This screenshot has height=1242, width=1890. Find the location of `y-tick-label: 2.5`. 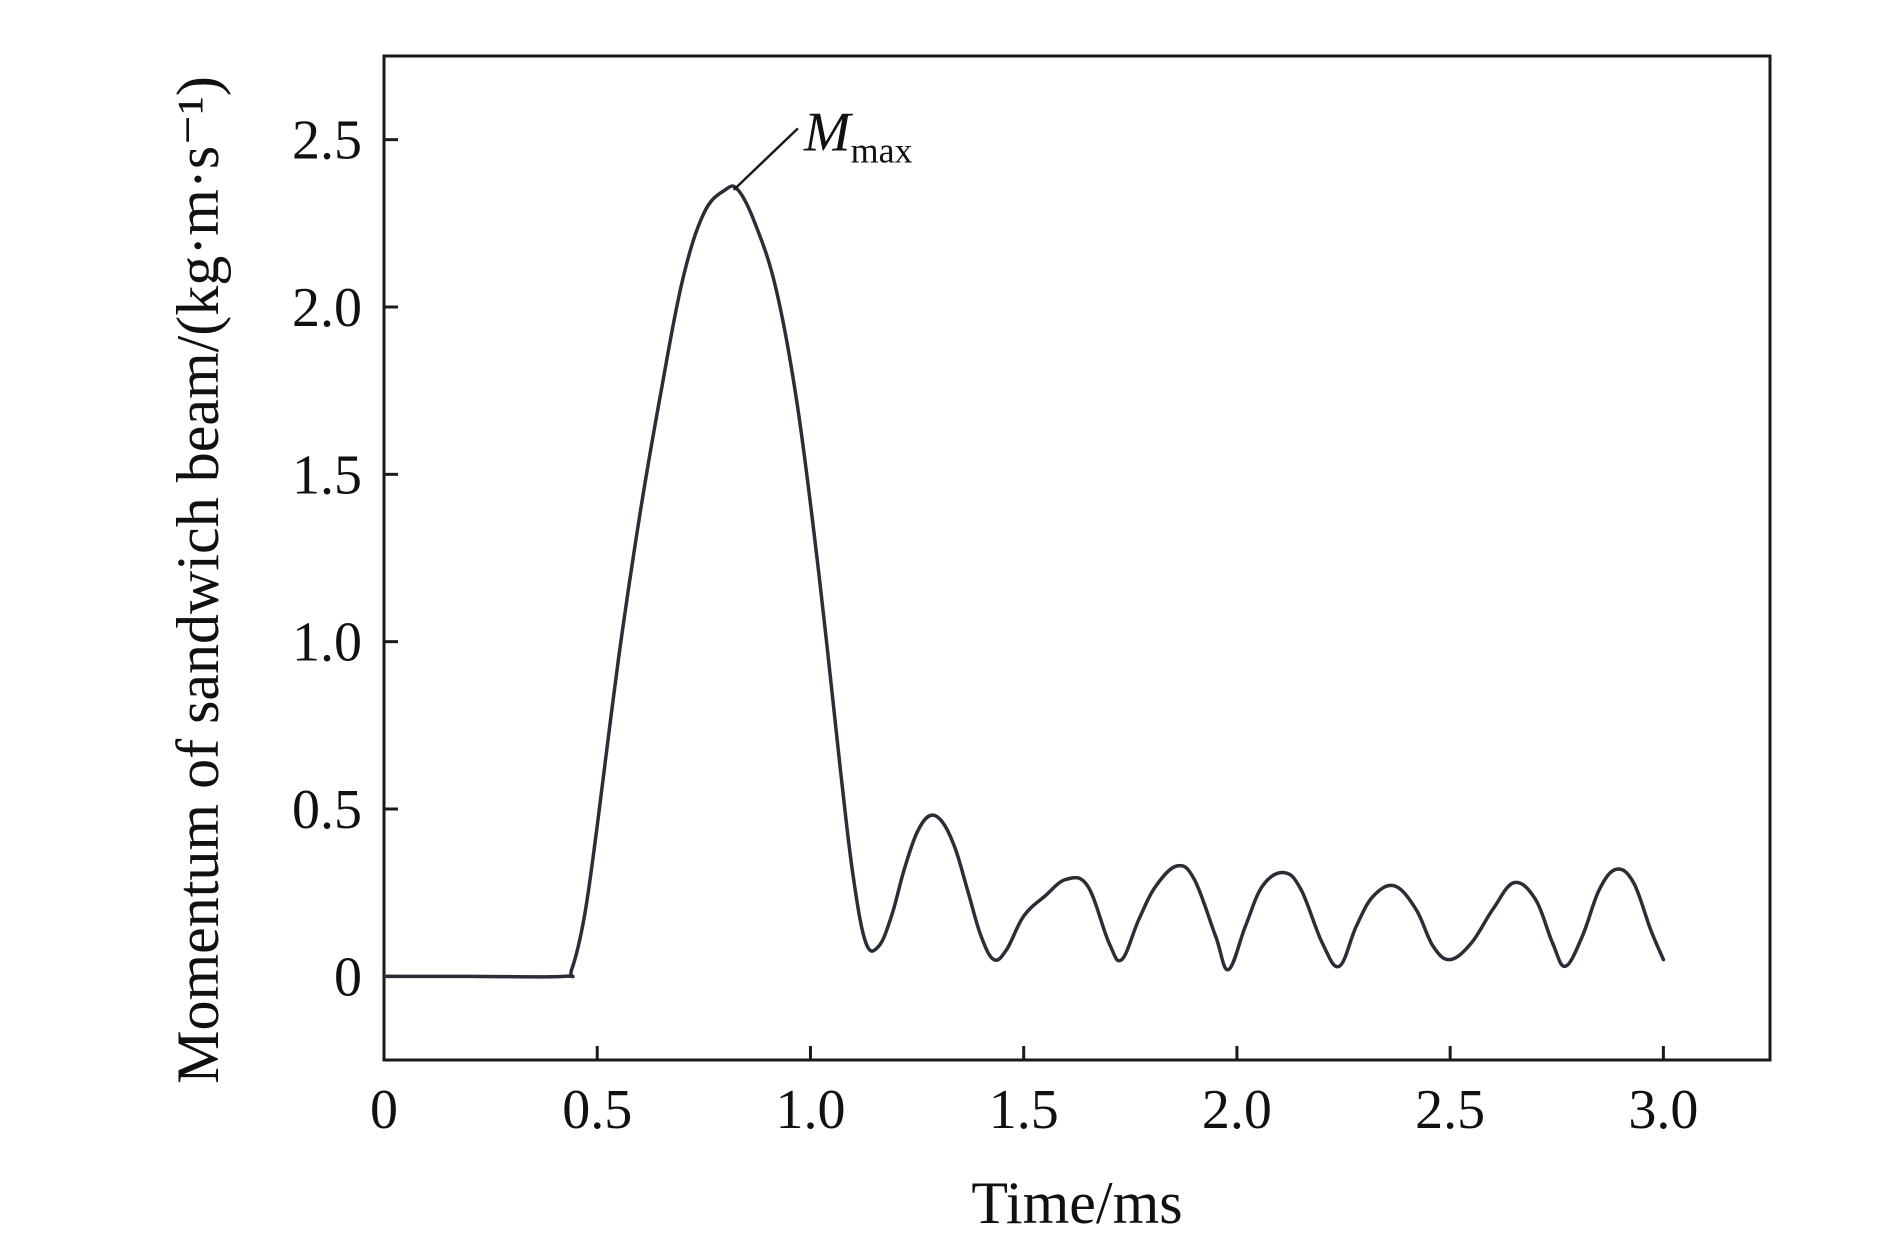

y-tick-label: 2.5 is located at coordinates (327, 141).